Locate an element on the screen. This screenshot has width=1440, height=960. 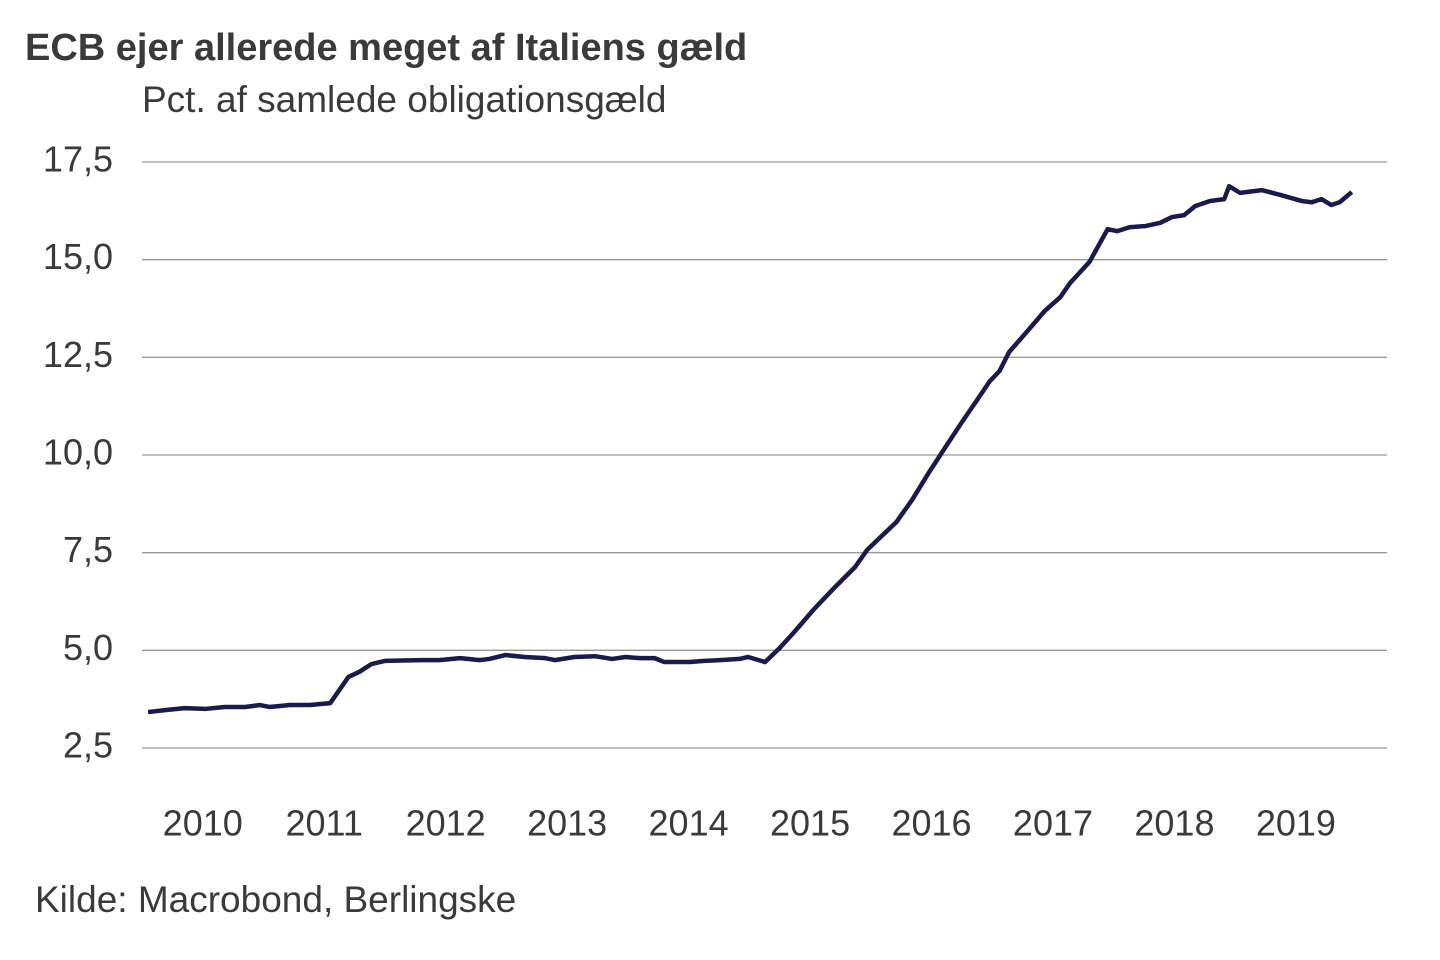
y-tick-label: 12,5 is located at coordinates (78, 354).